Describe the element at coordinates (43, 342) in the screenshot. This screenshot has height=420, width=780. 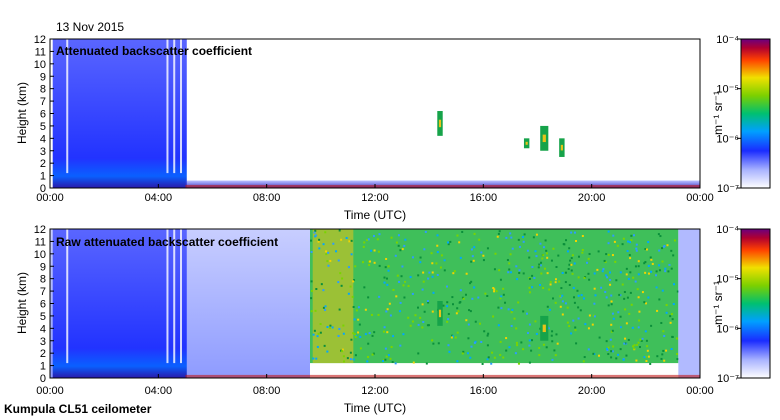
I see `y-tick-label: 3` at that location.